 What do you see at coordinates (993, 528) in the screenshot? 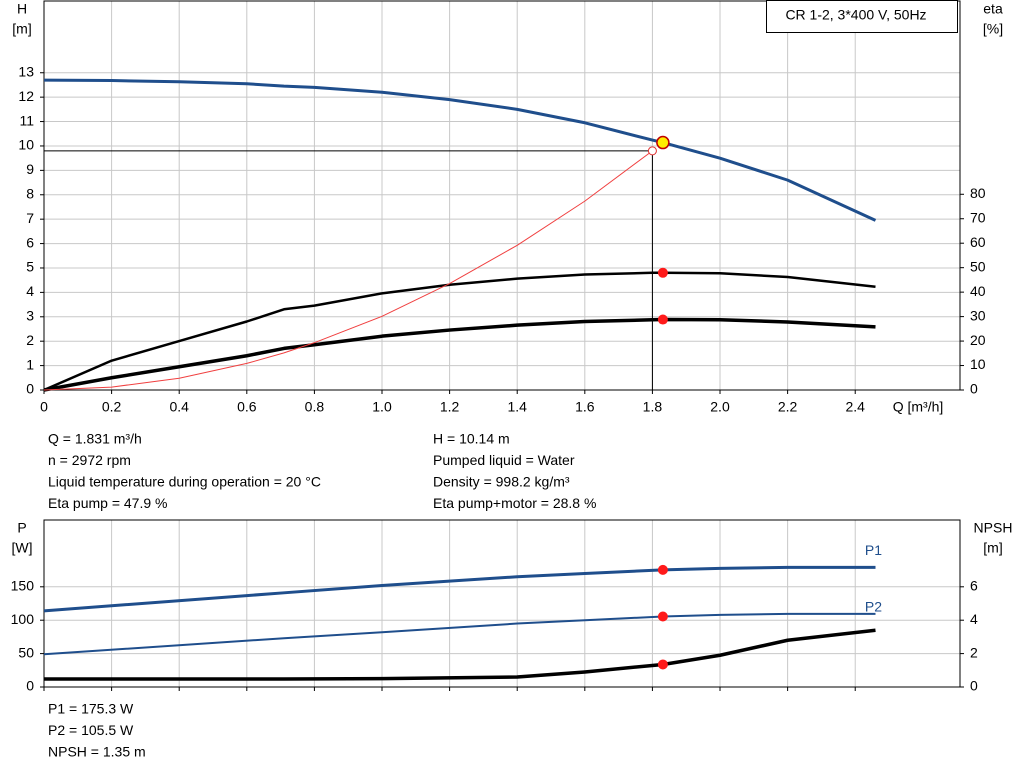
I see `y2-axis-label: NPSH` at bounding box center [993, 528].